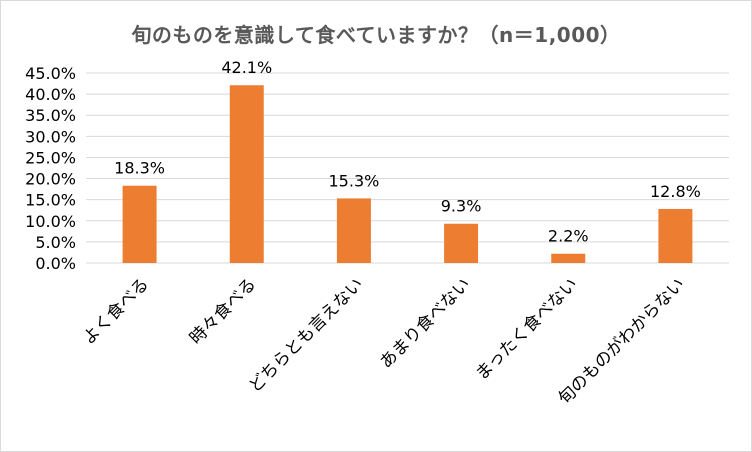  I want to click on data-label: 18.3%, so click(139, 168).